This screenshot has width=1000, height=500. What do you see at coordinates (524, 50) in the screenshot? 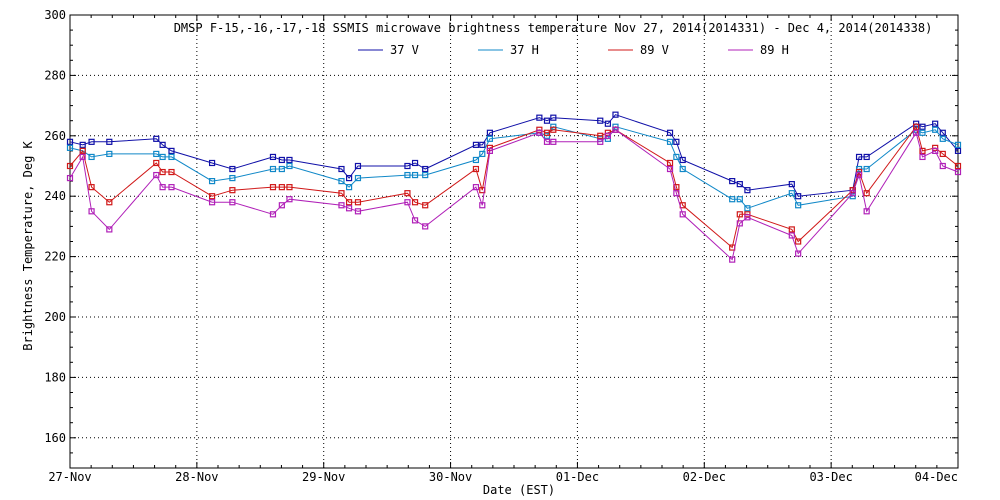
I see `legend-label-37-h: 37 H` at bounding box center [524, 50].